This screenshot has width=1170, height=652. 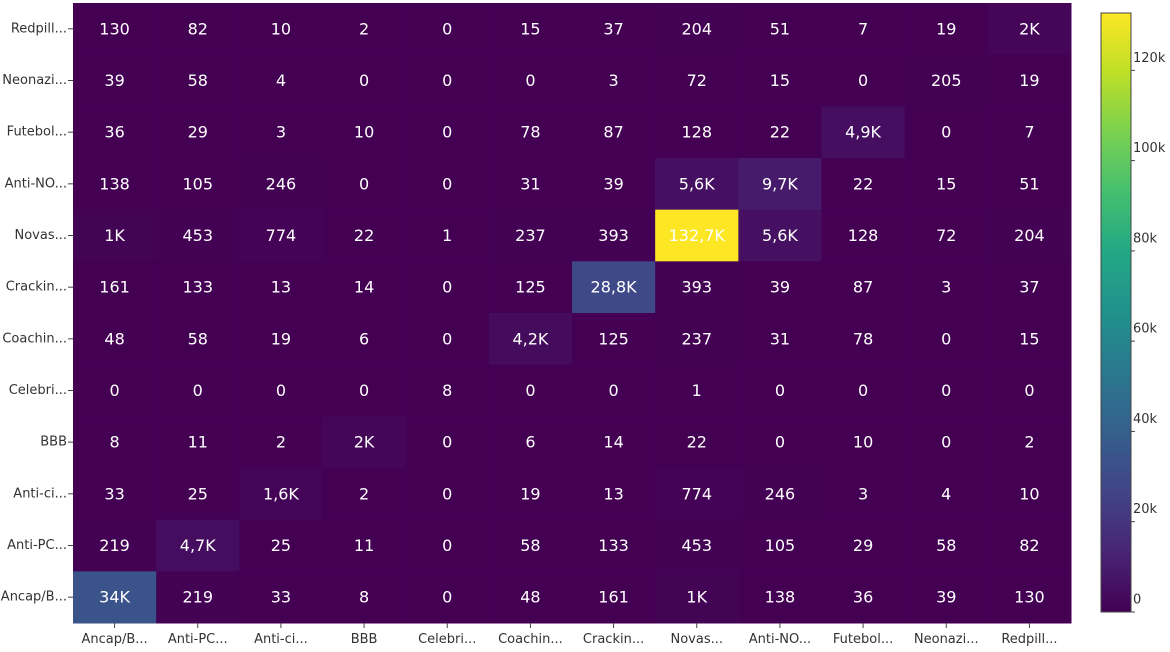 What do you see at coordinates (780, 287) in the screenshot?
I see `heatmap-cell-label: 39` at bounding box center [780, 287].